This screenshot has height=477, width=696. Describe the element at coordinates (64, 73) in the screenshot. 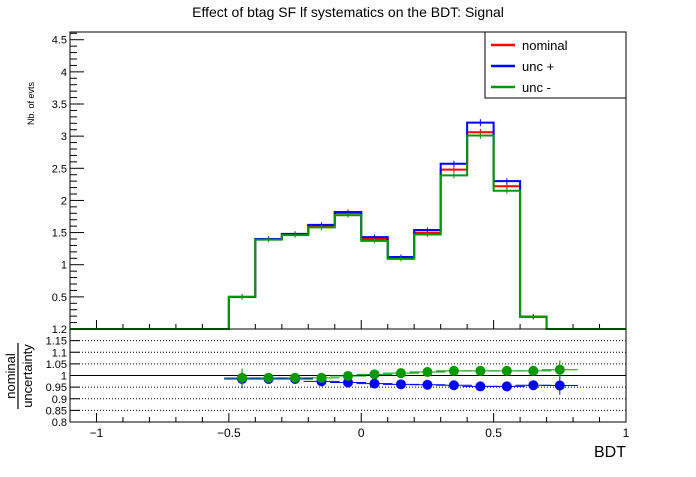

I see `main-y-tick-label: 4` at that location.